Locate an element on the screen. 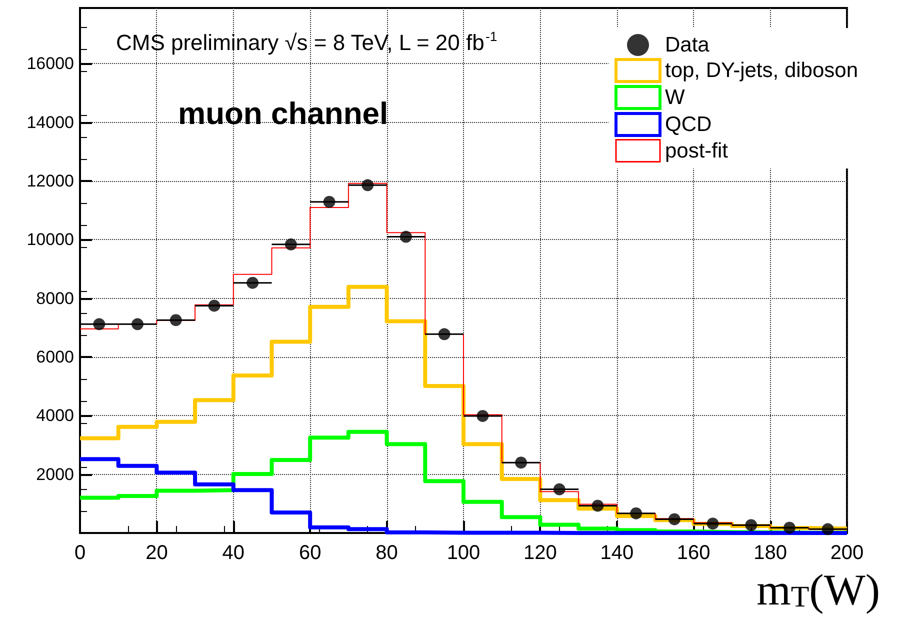 The image size is (902, 625). x-tick-label: 200 is located at coordinates (847, 553).